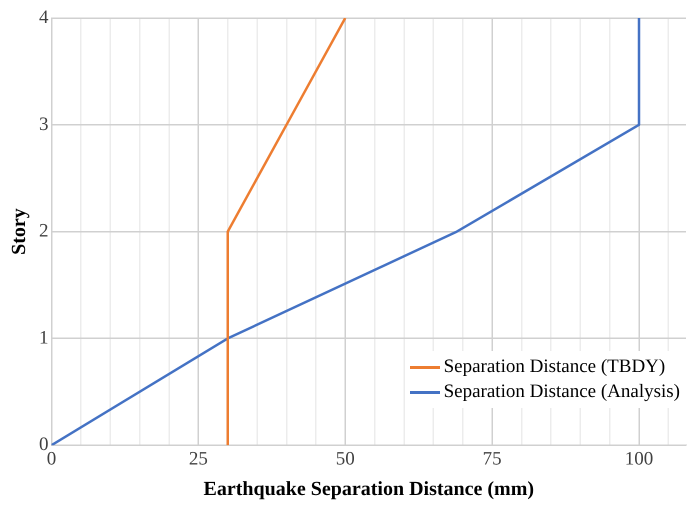  I want to click on x-tick-label: 75, so click(492, 459).